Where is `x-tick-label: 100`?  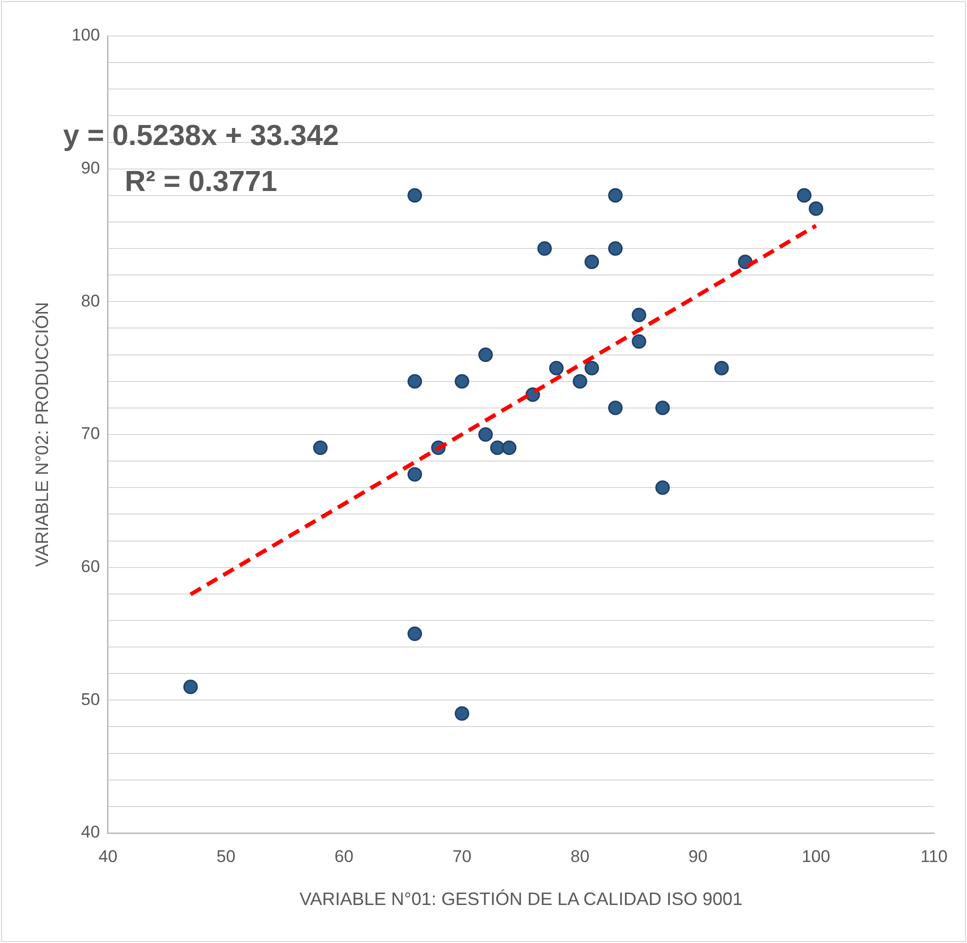
x-tick-label: 100 is located at coordinates (816, 856).